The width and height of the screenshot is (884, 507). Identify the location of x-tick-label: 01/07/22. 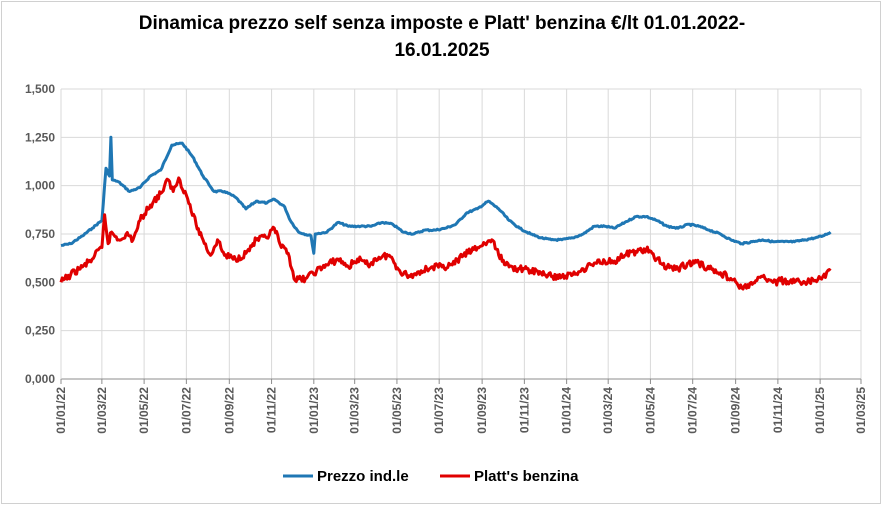
(186, 410).